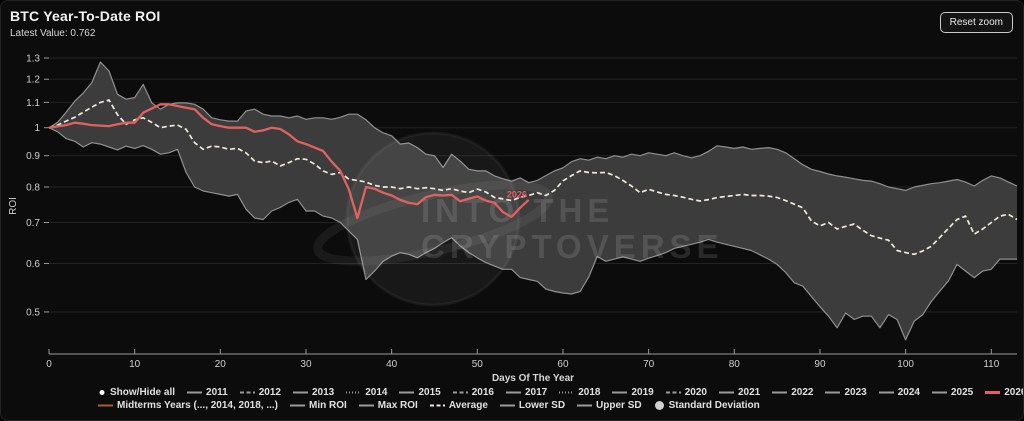  What do you see at coordinates (991, 364) in the screenshot?
I see `svg-text: 110` at bounding box center [991, 364].